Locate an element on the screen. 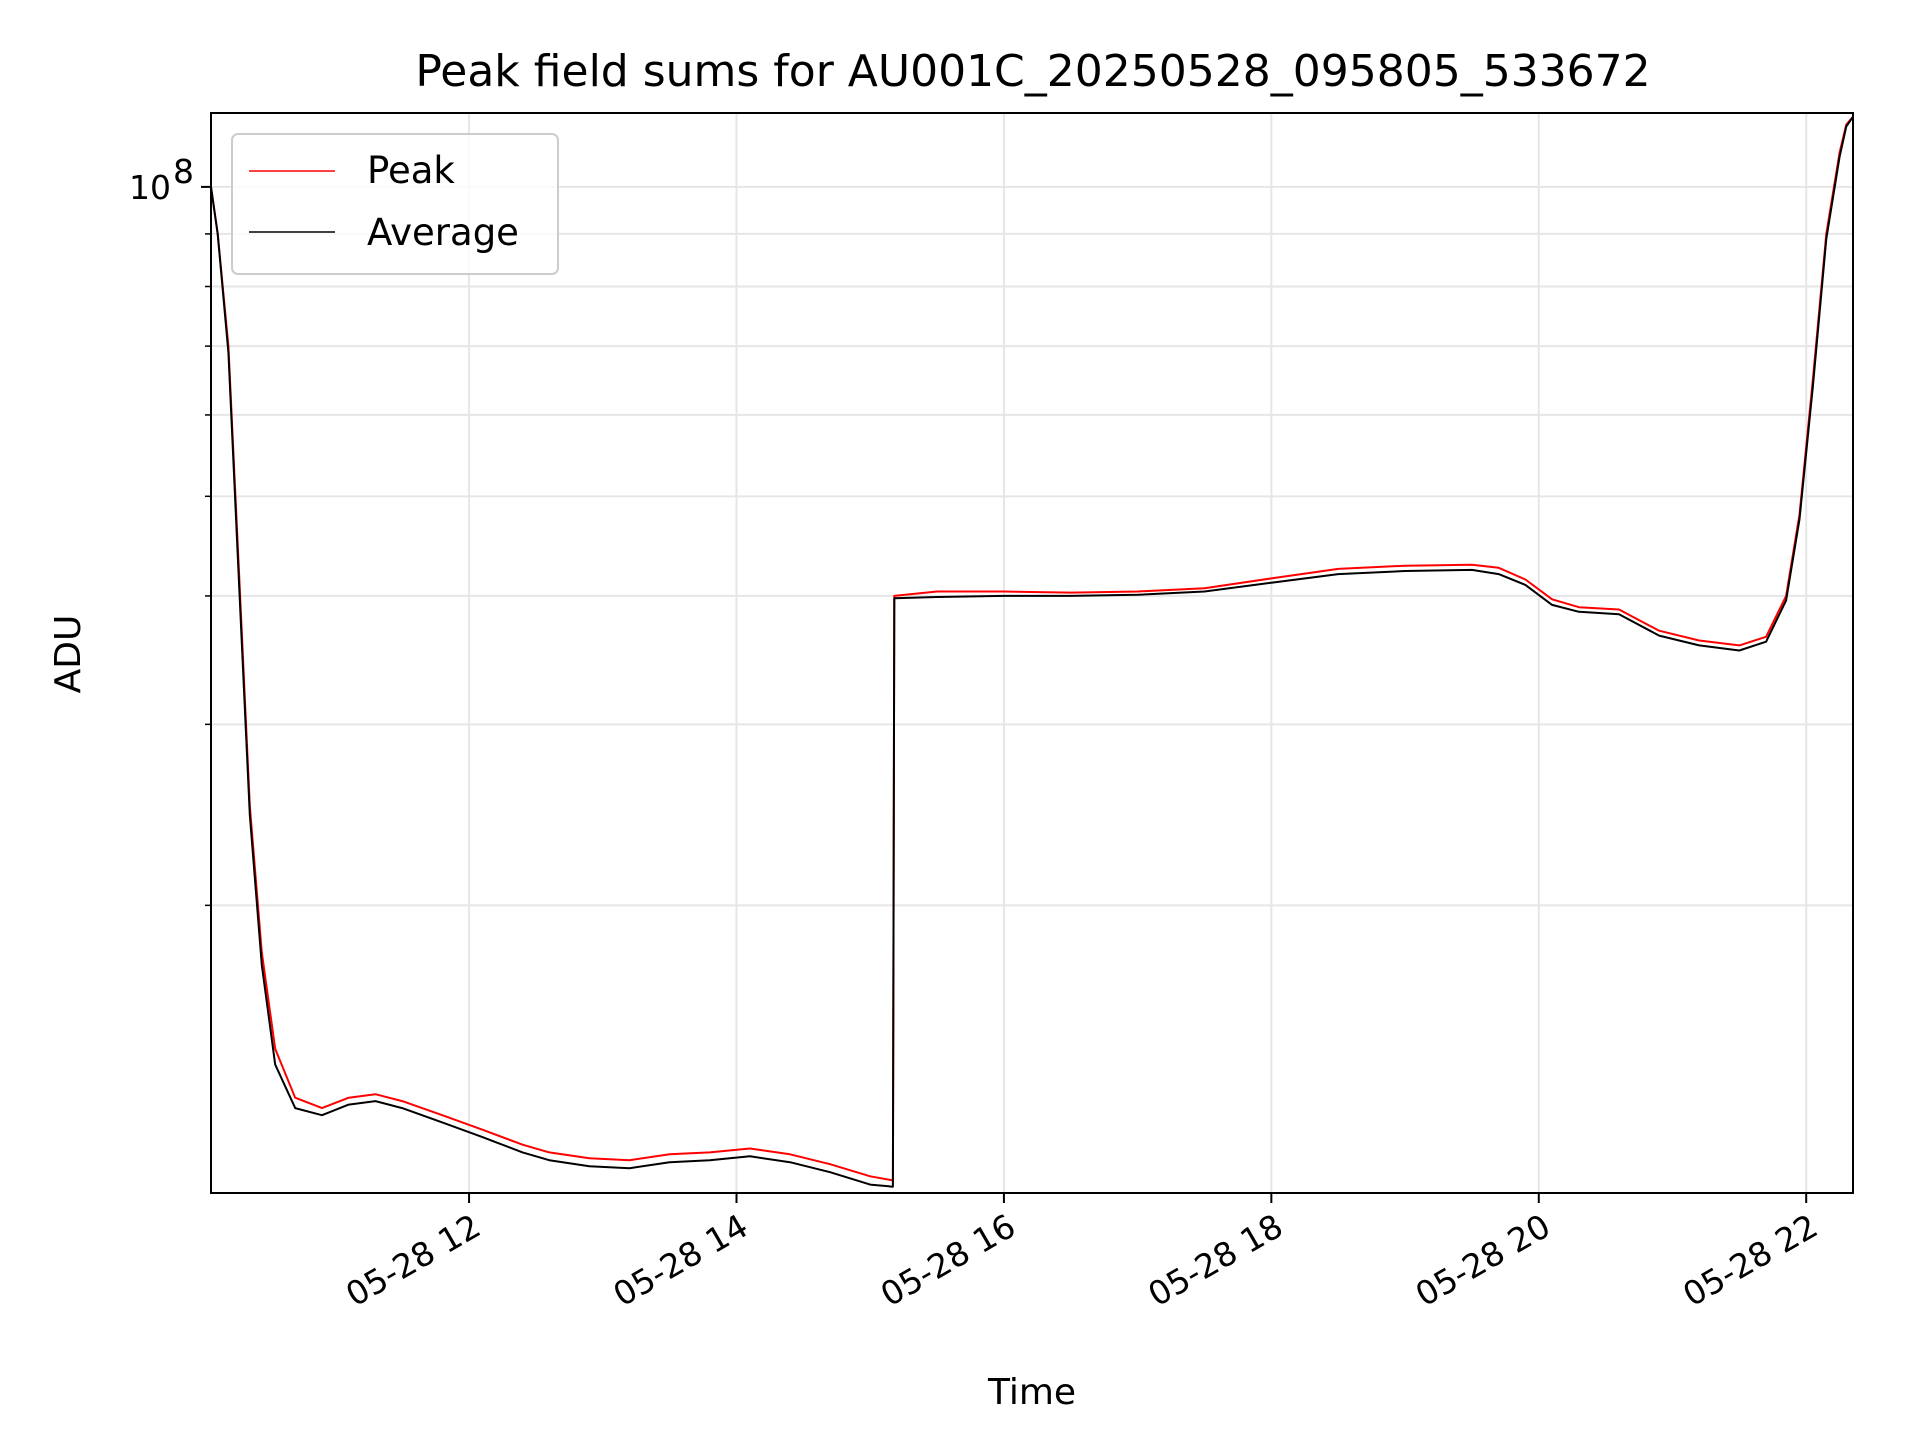  legend-label-average: Average is located at coordinates (443, 232).